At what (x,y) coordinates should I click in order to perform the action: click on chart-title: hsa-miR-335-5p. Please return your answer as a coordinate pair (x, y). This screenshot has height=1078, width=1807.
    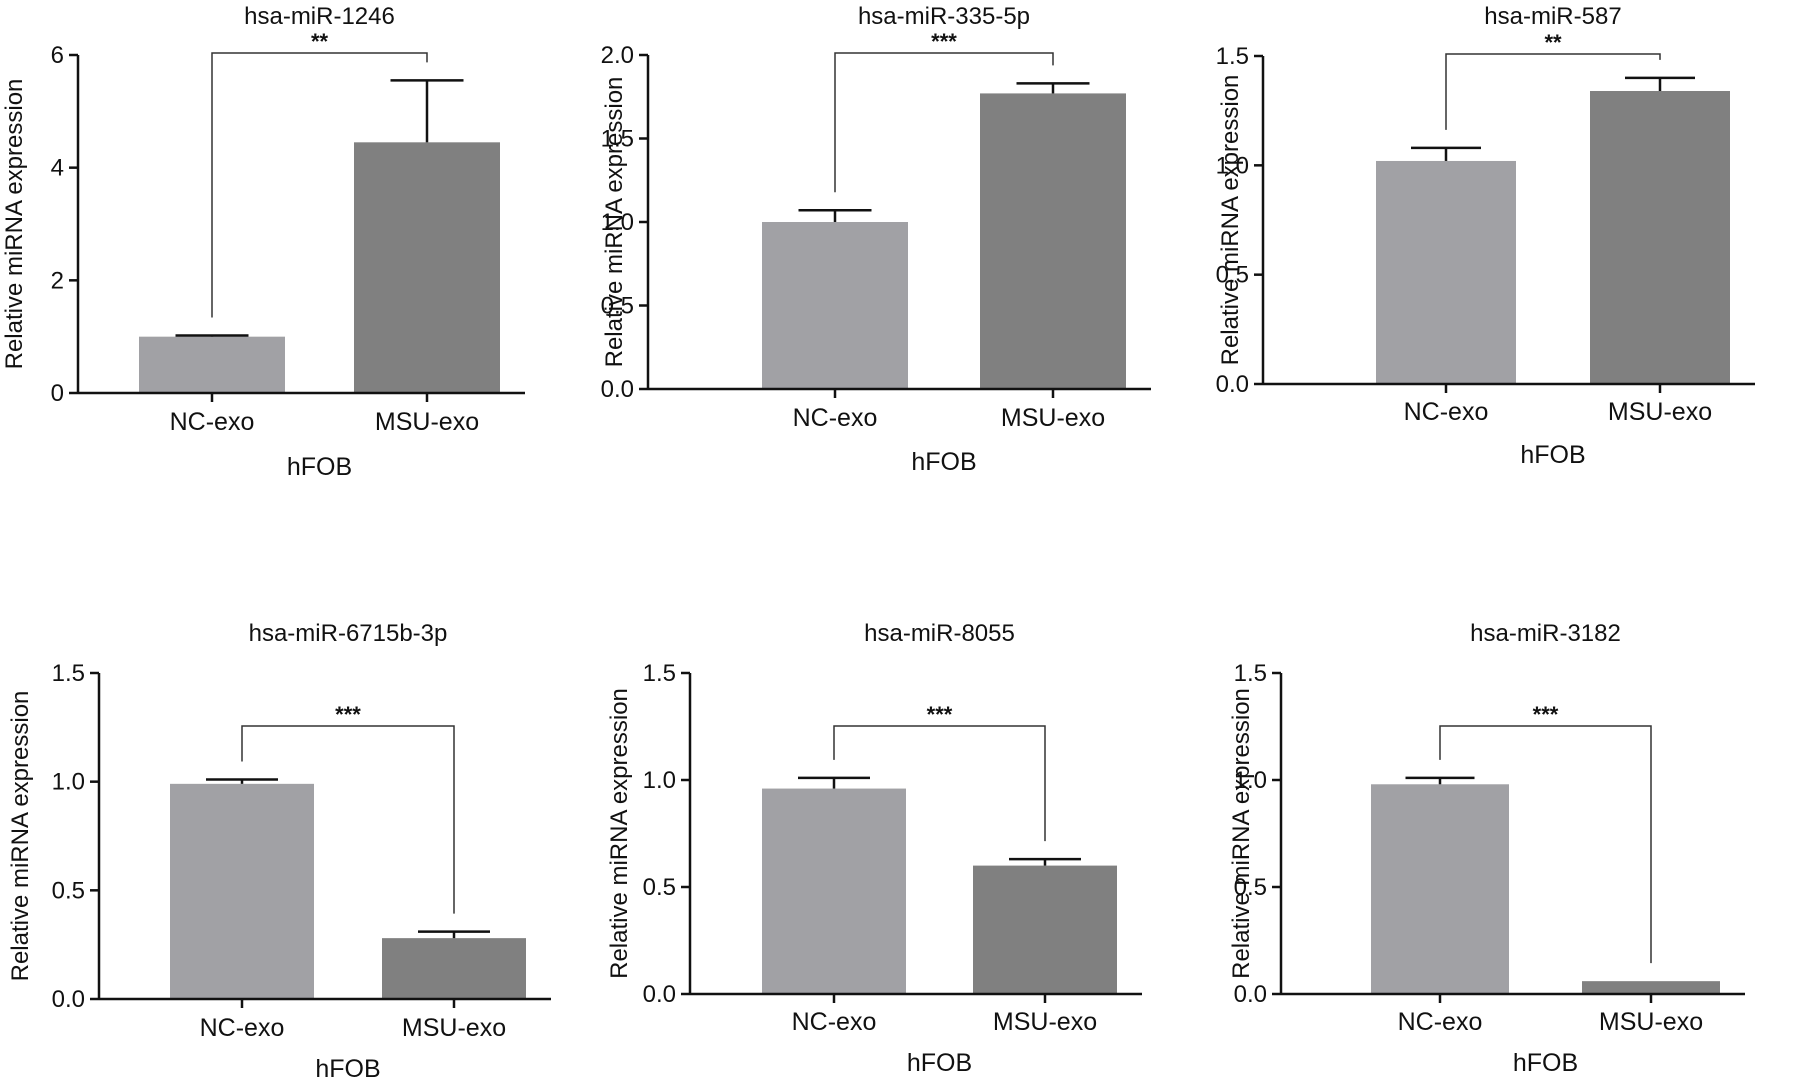
    Looking at the image, I should click on (944, 16).